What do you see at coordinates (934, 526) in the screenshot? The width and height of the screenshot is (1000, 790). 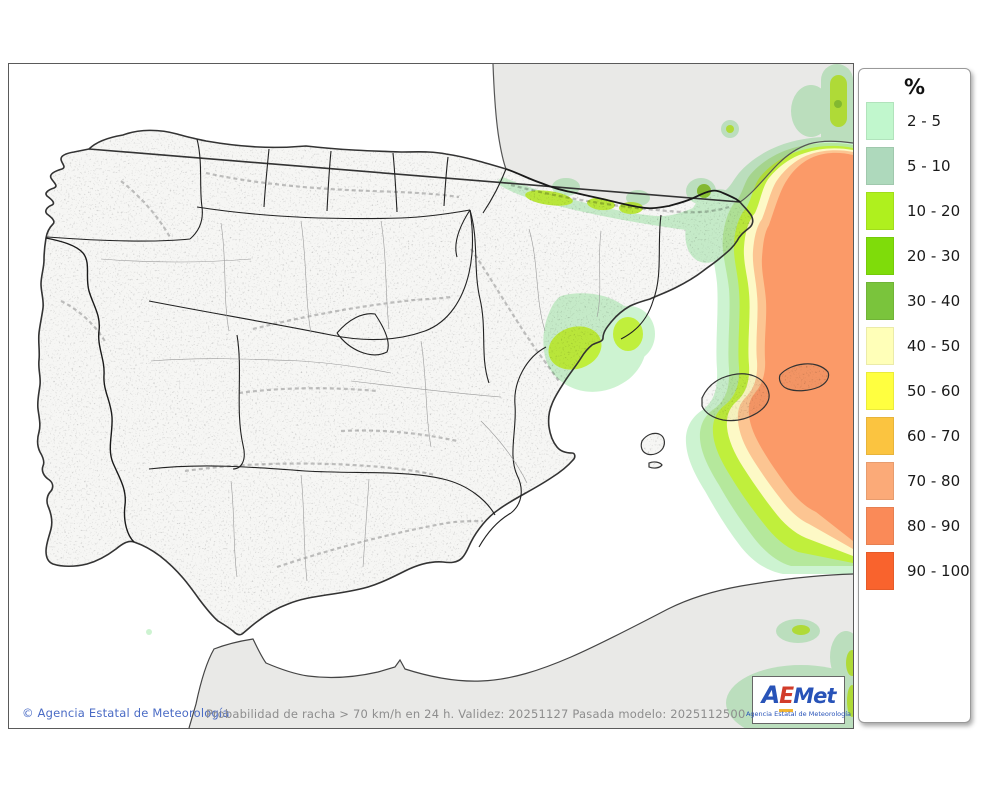 I see `legend-label: 80 - 90` at bounding box center [934, 526].